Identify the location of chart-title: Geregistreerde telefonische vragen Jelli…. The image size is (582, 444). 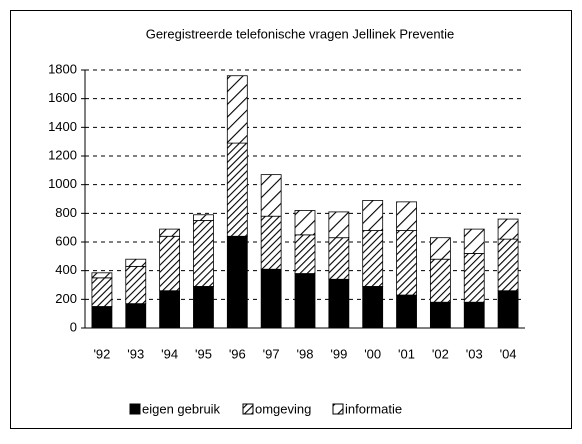
(300, 33).